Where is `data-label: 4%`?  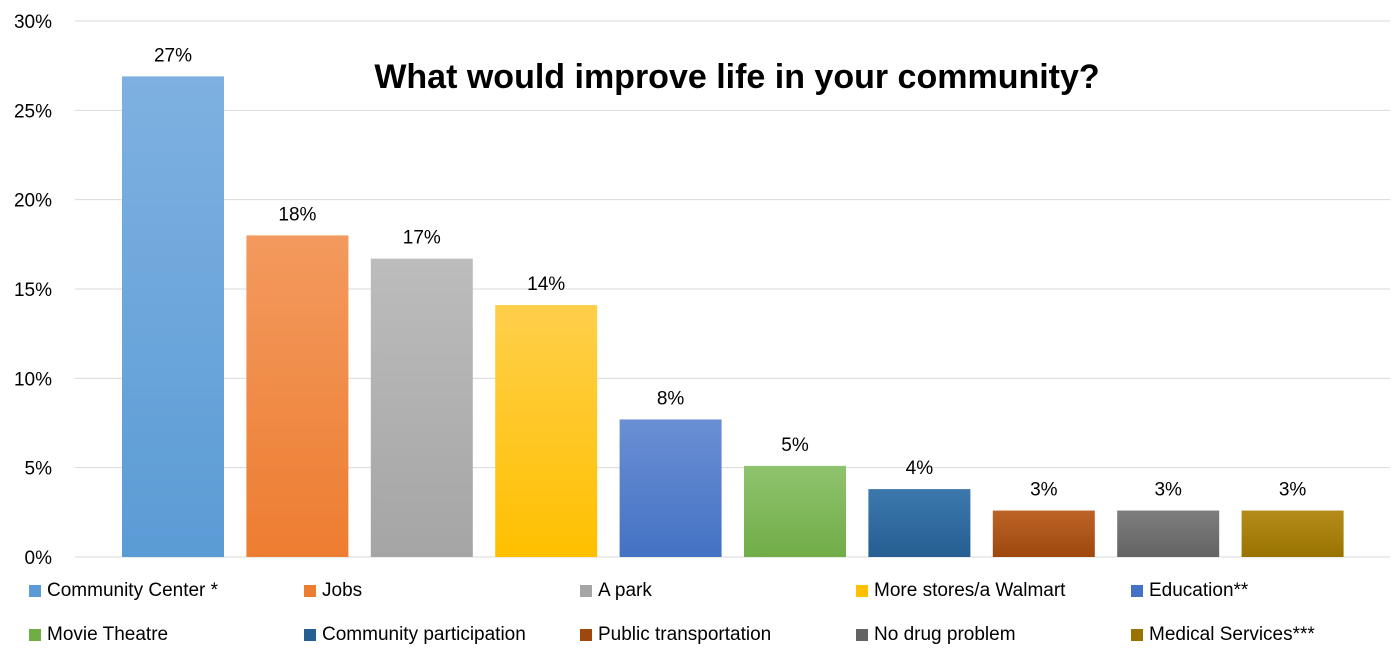 data-label: 4% is located at coordinates (920, 468).